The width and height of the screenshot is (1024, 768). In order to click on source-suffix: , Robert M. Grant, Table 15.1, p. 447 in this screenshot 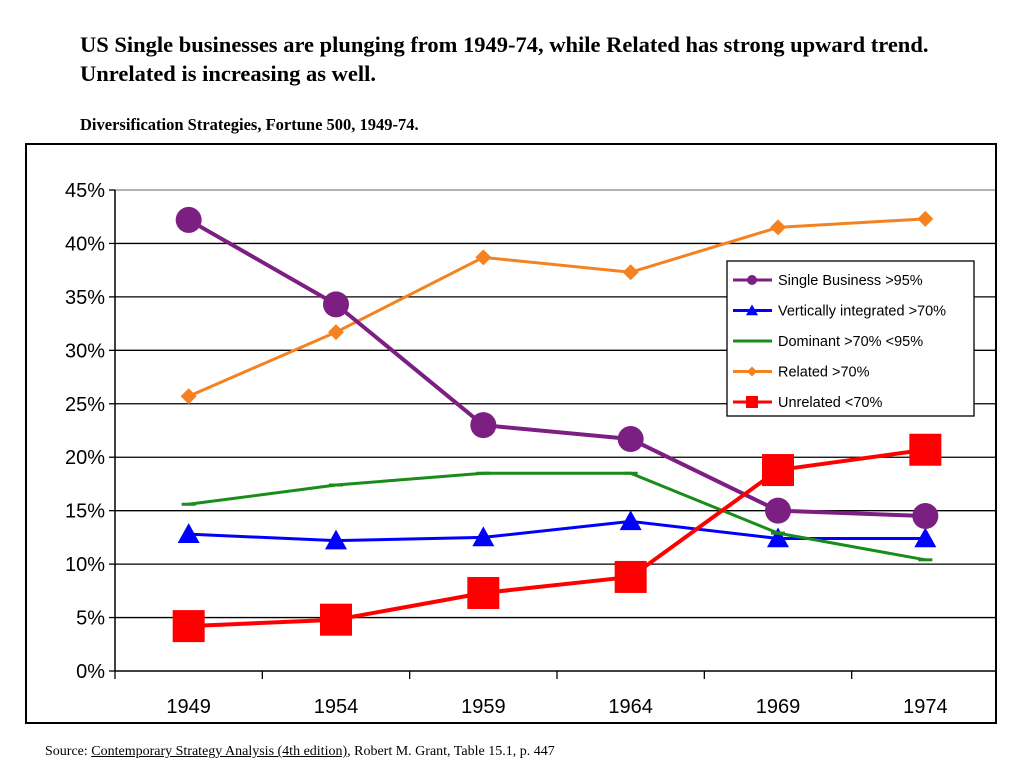, I will do `click(451, 751)`.